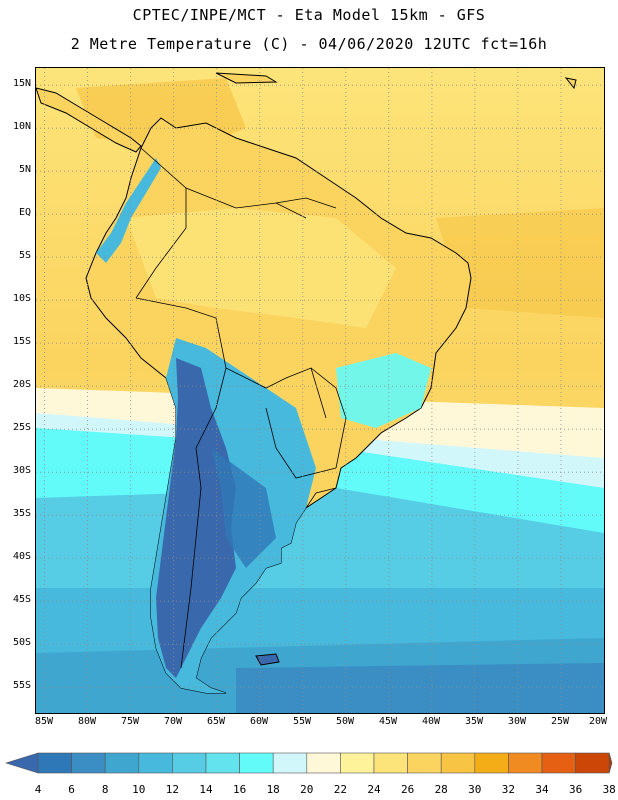 Image resolution: width=618 pixels, height=800 pixels. Describe the element at coordinates (21, 384) in the screenshot. I see `lat-label: 20S` at that location.